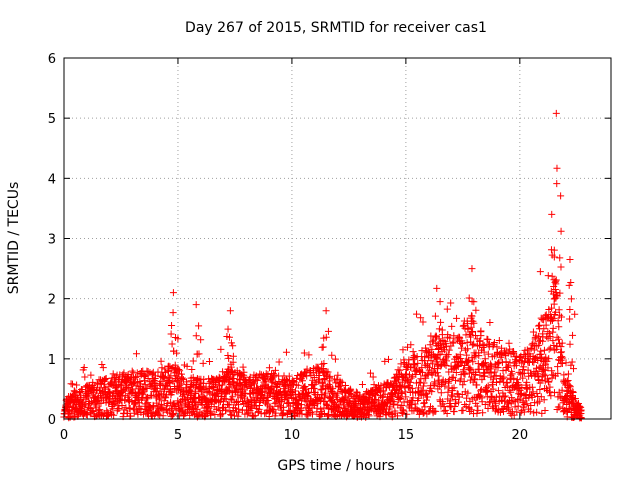  What do you see at coordinates (52, 119) in the screenshot?
I see `y-tick-label: 5` at bounding box center [52, 119].